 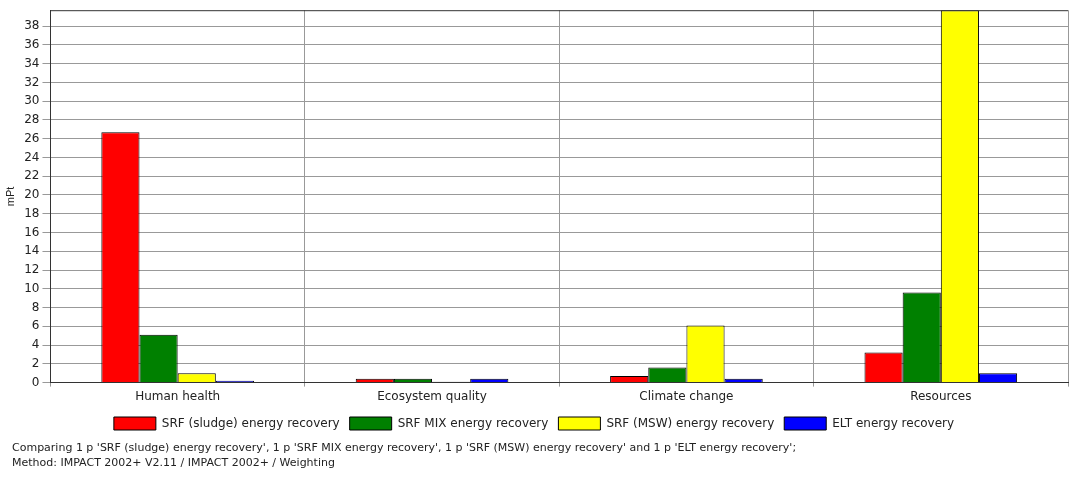 I want to click on y-tick-label: 16, so click(x=32, y=231).